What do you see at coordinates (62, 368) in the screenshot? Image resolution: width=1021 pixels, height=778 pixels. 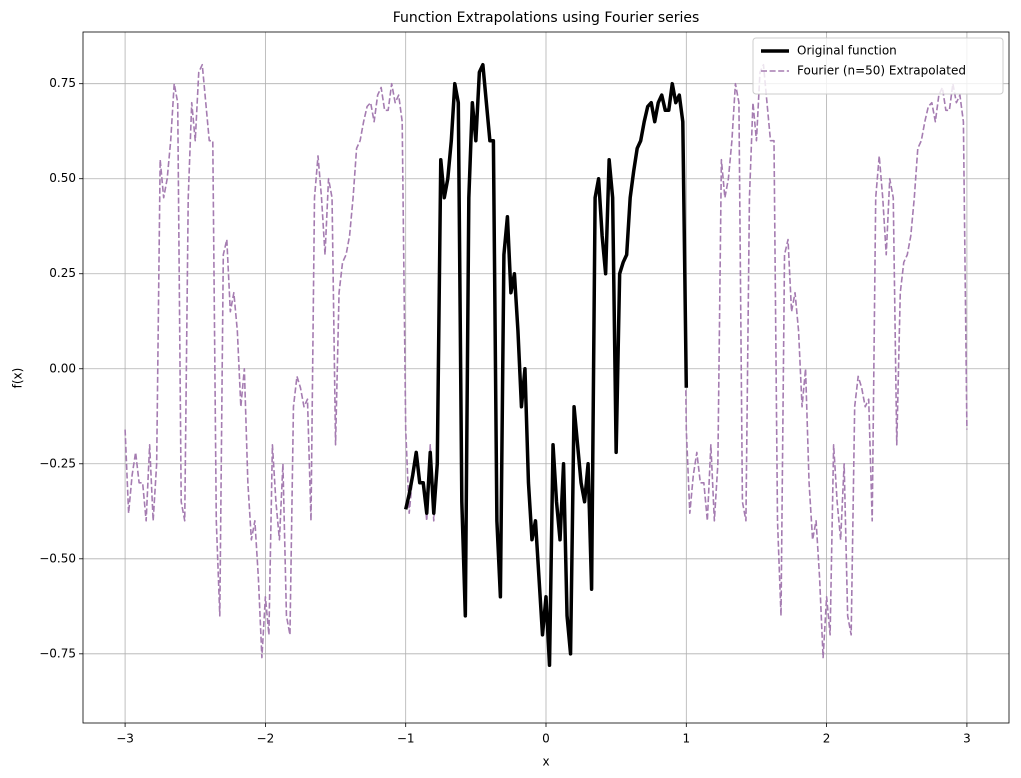 I see `y-tick-label: 0.00` at bounding box center [62, 368].